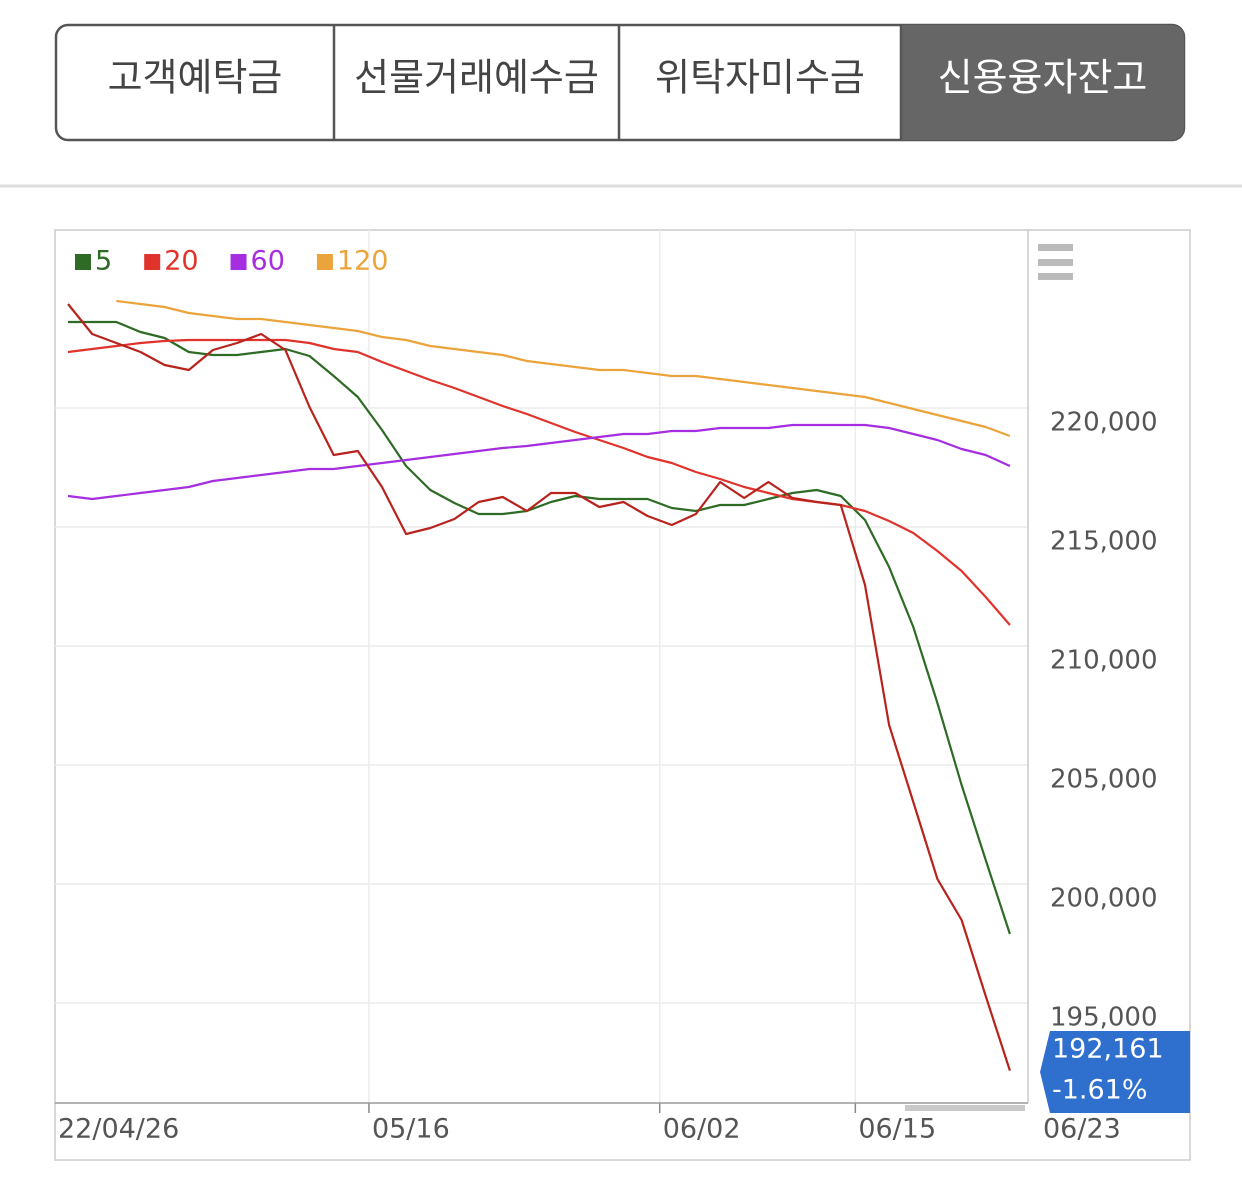 Image resolution: width=1242 pixels, height=1188 pixels. Describe the element at coordinates (1108, 1049) in the screenshot. I see `last-price: 192,161` at that location.